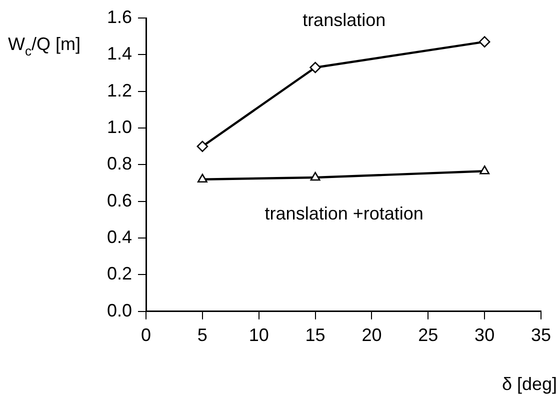  What do you see at coordinates (484, 335) in the screenshot?
I see `x-tick-label: 30` at bounding box center [484, 335].